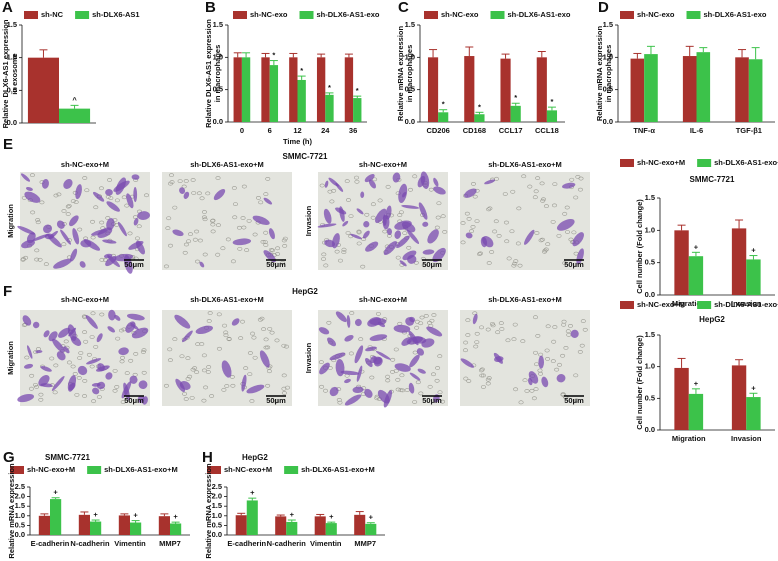 The image size is (778, 561). What do you see at coordinates (242, 130) in the screenshot?
I see `x-tick-label: 0` at bounding box center [242, 130].